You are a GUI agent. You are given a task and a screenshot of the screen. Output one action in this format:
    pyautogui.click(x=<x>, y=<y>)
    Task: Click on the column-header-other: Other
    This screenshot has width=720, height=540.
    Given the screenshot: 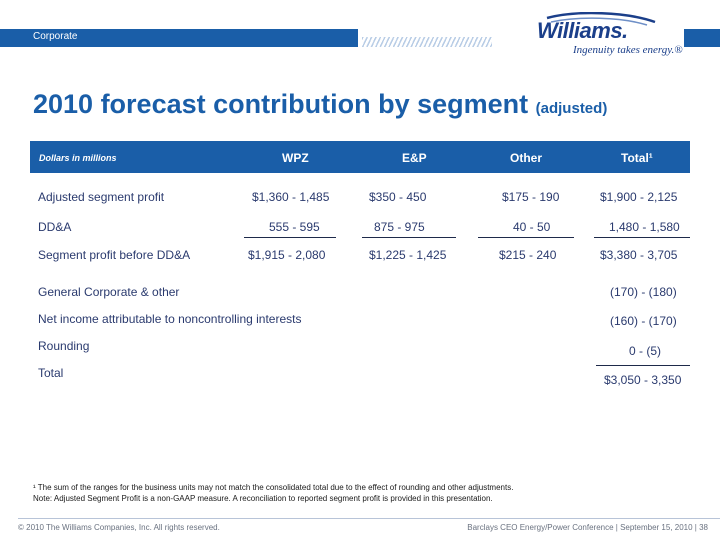 What is the action you would take?
    pyautogui.click(x=526, y=158)
    